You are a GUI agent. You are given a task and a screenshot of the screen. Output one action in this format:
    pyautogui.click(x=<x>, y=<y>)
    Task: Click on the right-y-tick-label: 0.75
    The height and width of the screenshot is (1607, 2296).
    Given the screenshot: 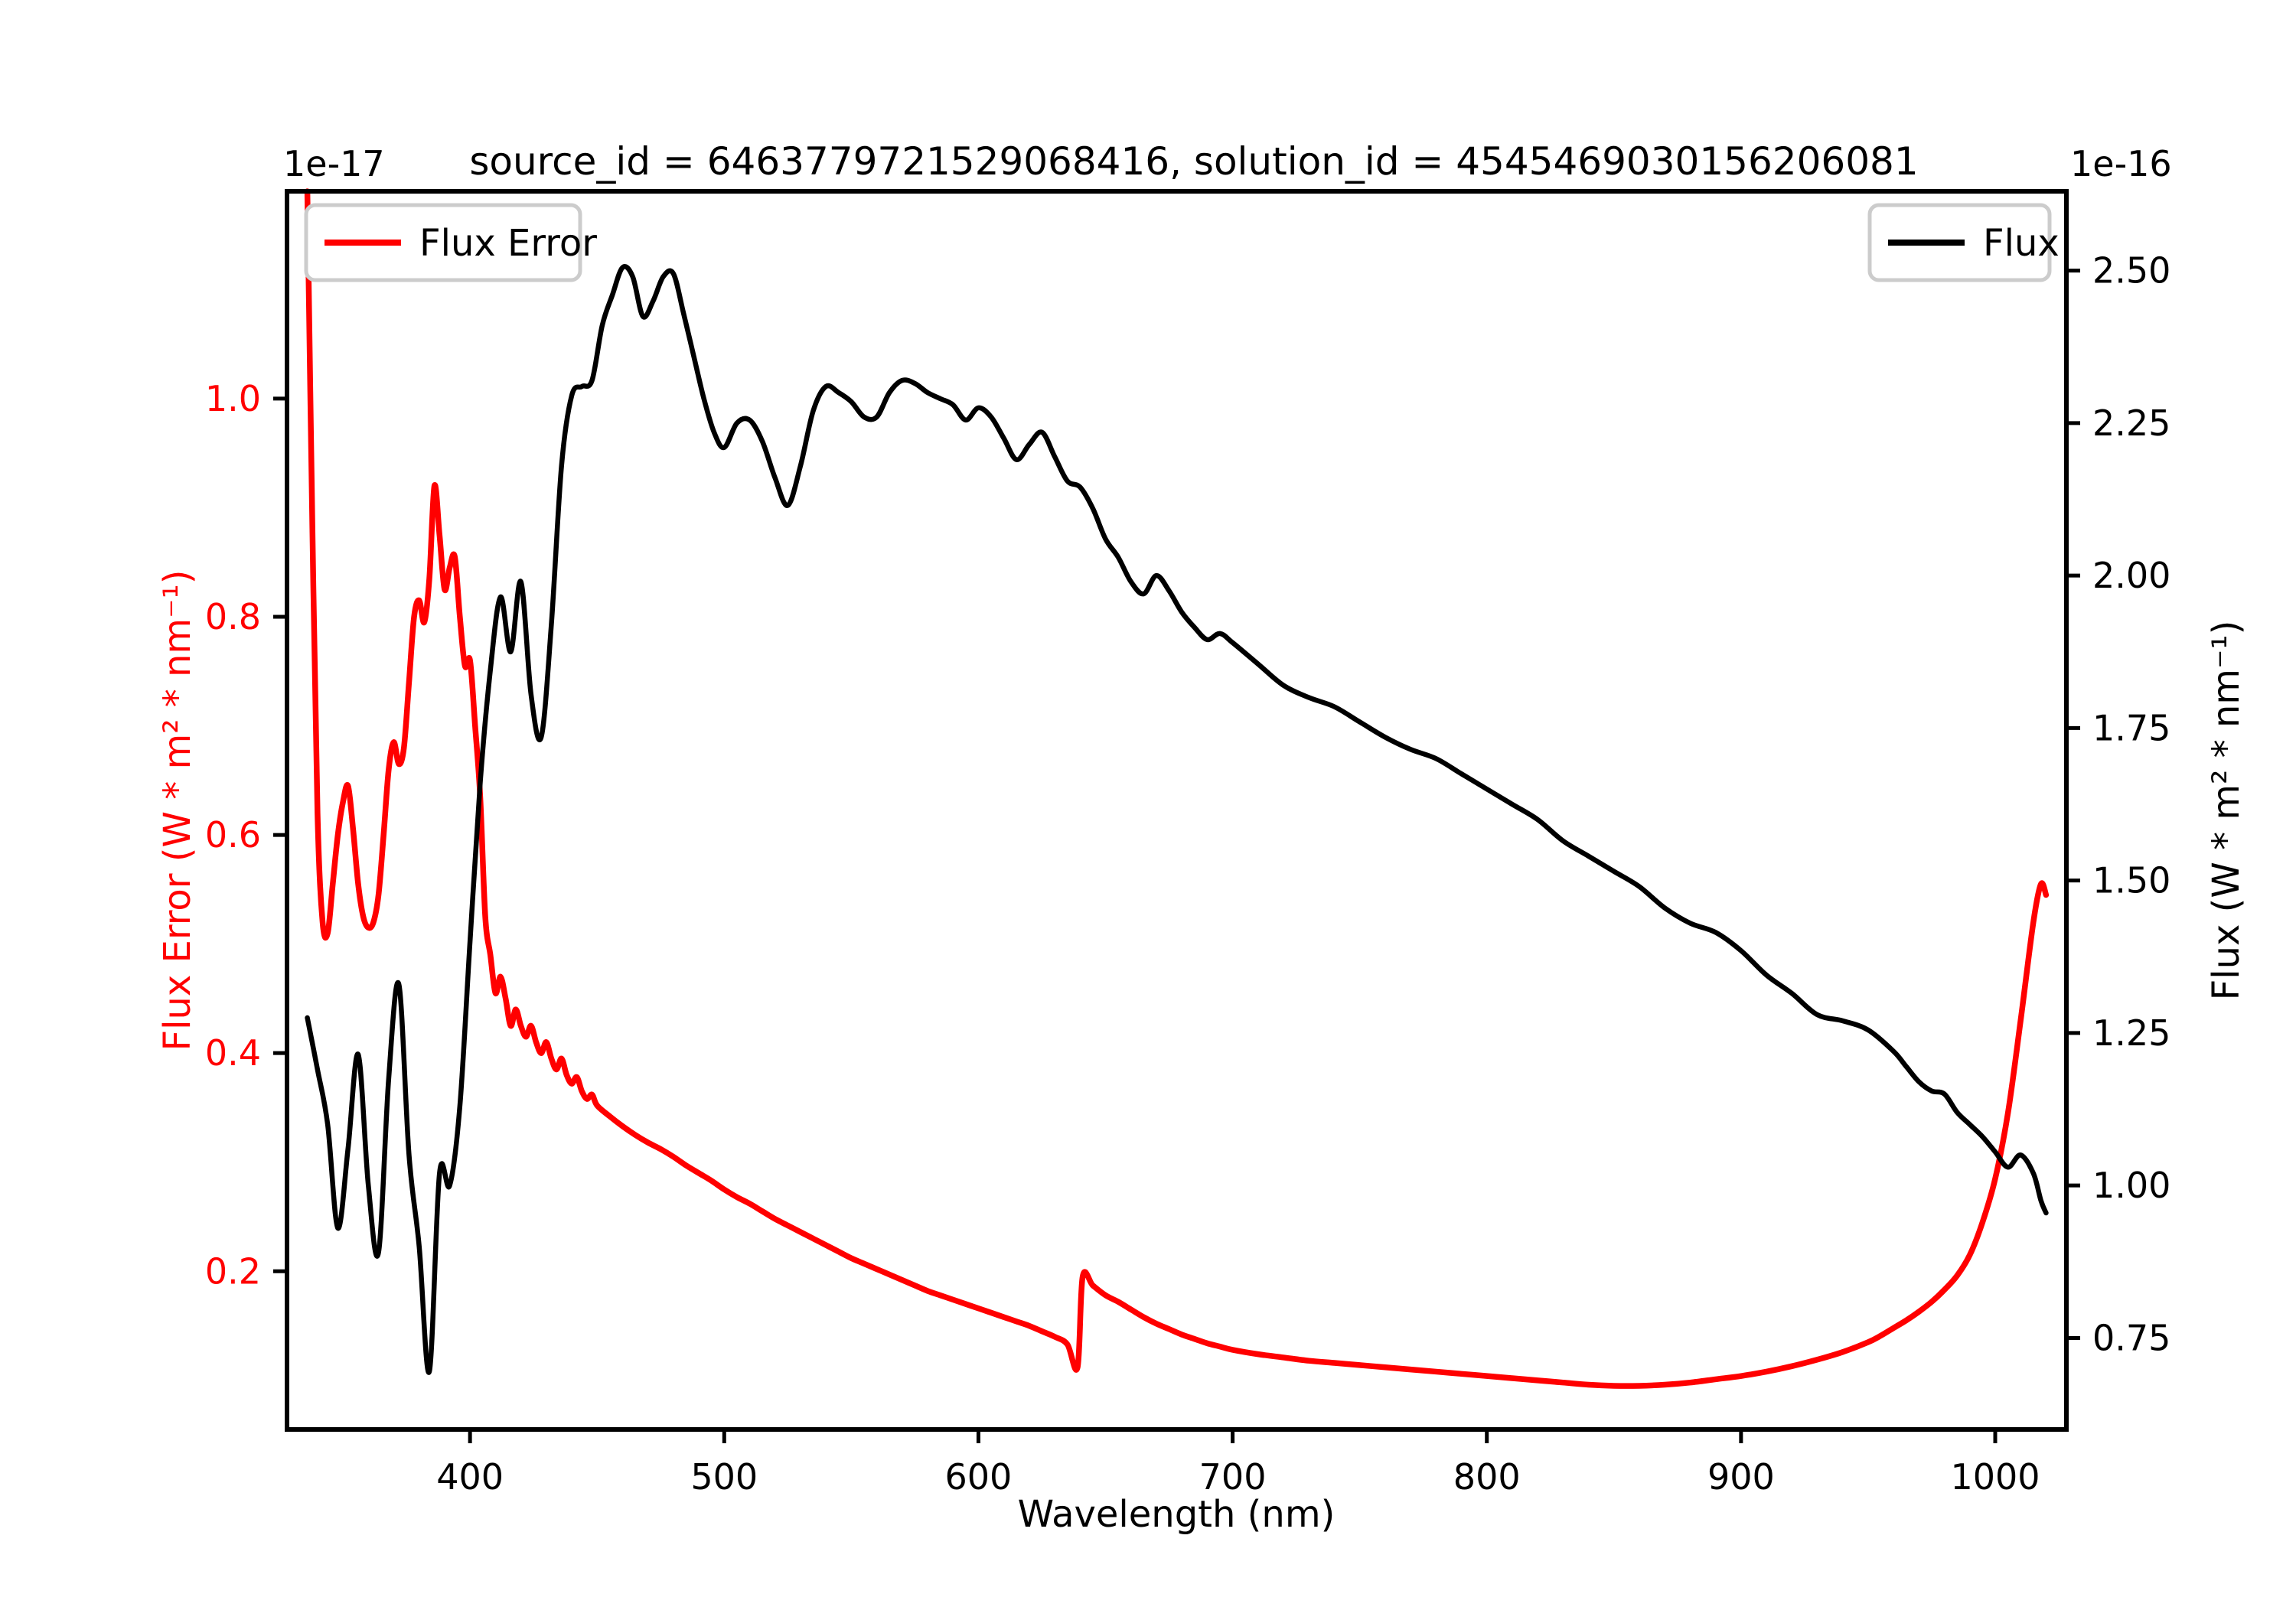 What is the action you would take?
    pyautogui.click(x=2131, y=1337)
    